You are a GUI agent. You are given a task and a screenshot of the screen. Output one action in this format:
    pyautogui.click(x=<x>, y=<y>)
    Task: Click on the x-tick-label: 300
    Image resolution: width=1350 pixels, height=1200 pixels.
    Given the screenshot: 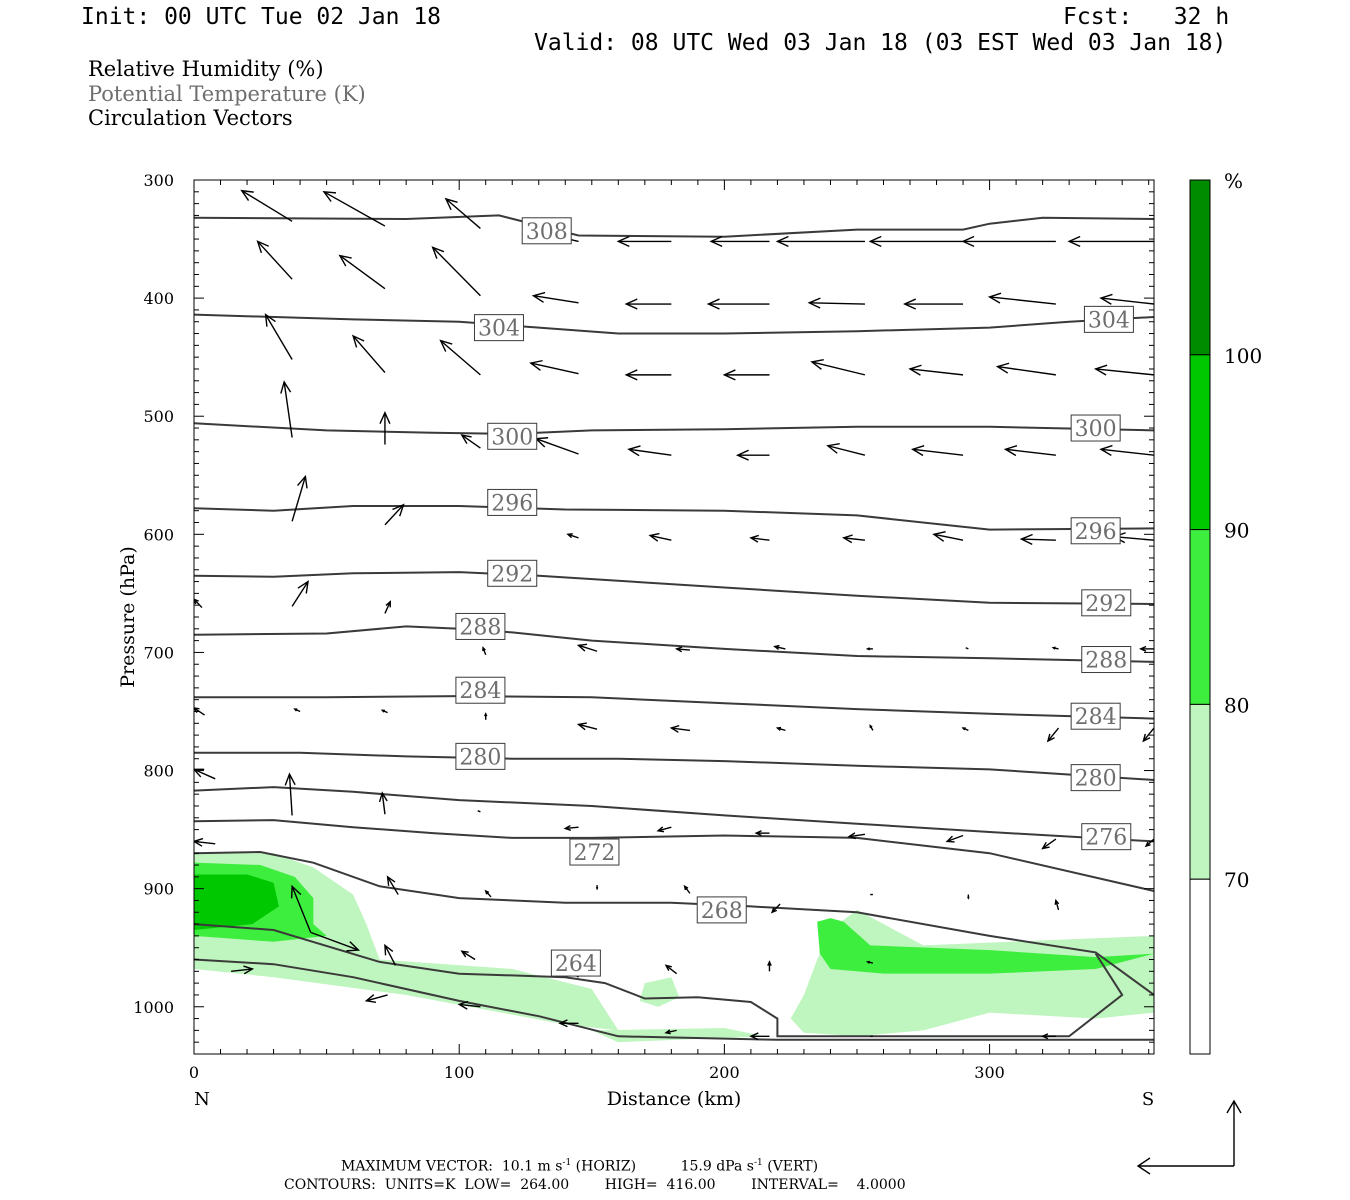 What is the action you would take?
    pyautogui.click(x=989, y=1072)
    